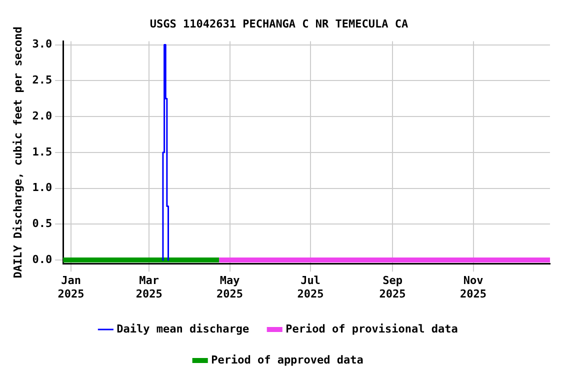 This screenshot has height=384, width=576. Describe the element at coordinates (42, 151) in the screenshot. I see `y-tick-label: 1.5` at that location.